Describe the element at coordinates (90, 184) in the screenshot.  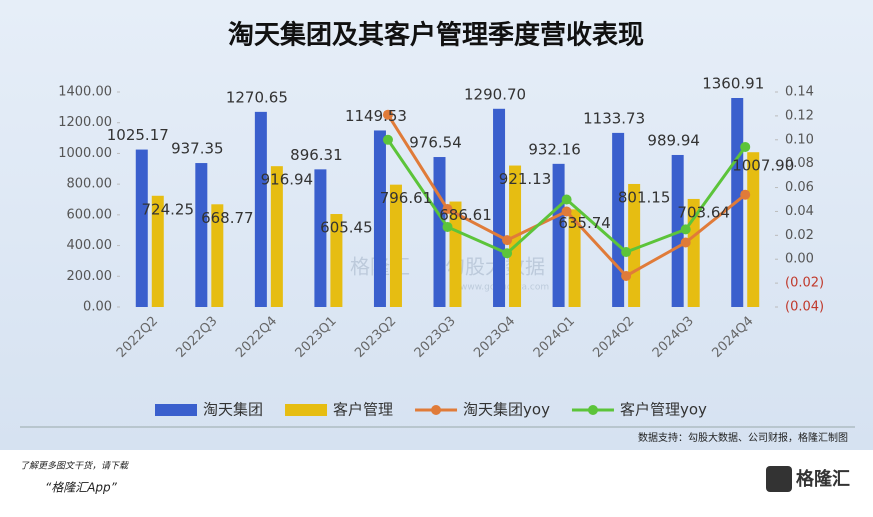
I see `y-tick-label: 800.00` at that location.